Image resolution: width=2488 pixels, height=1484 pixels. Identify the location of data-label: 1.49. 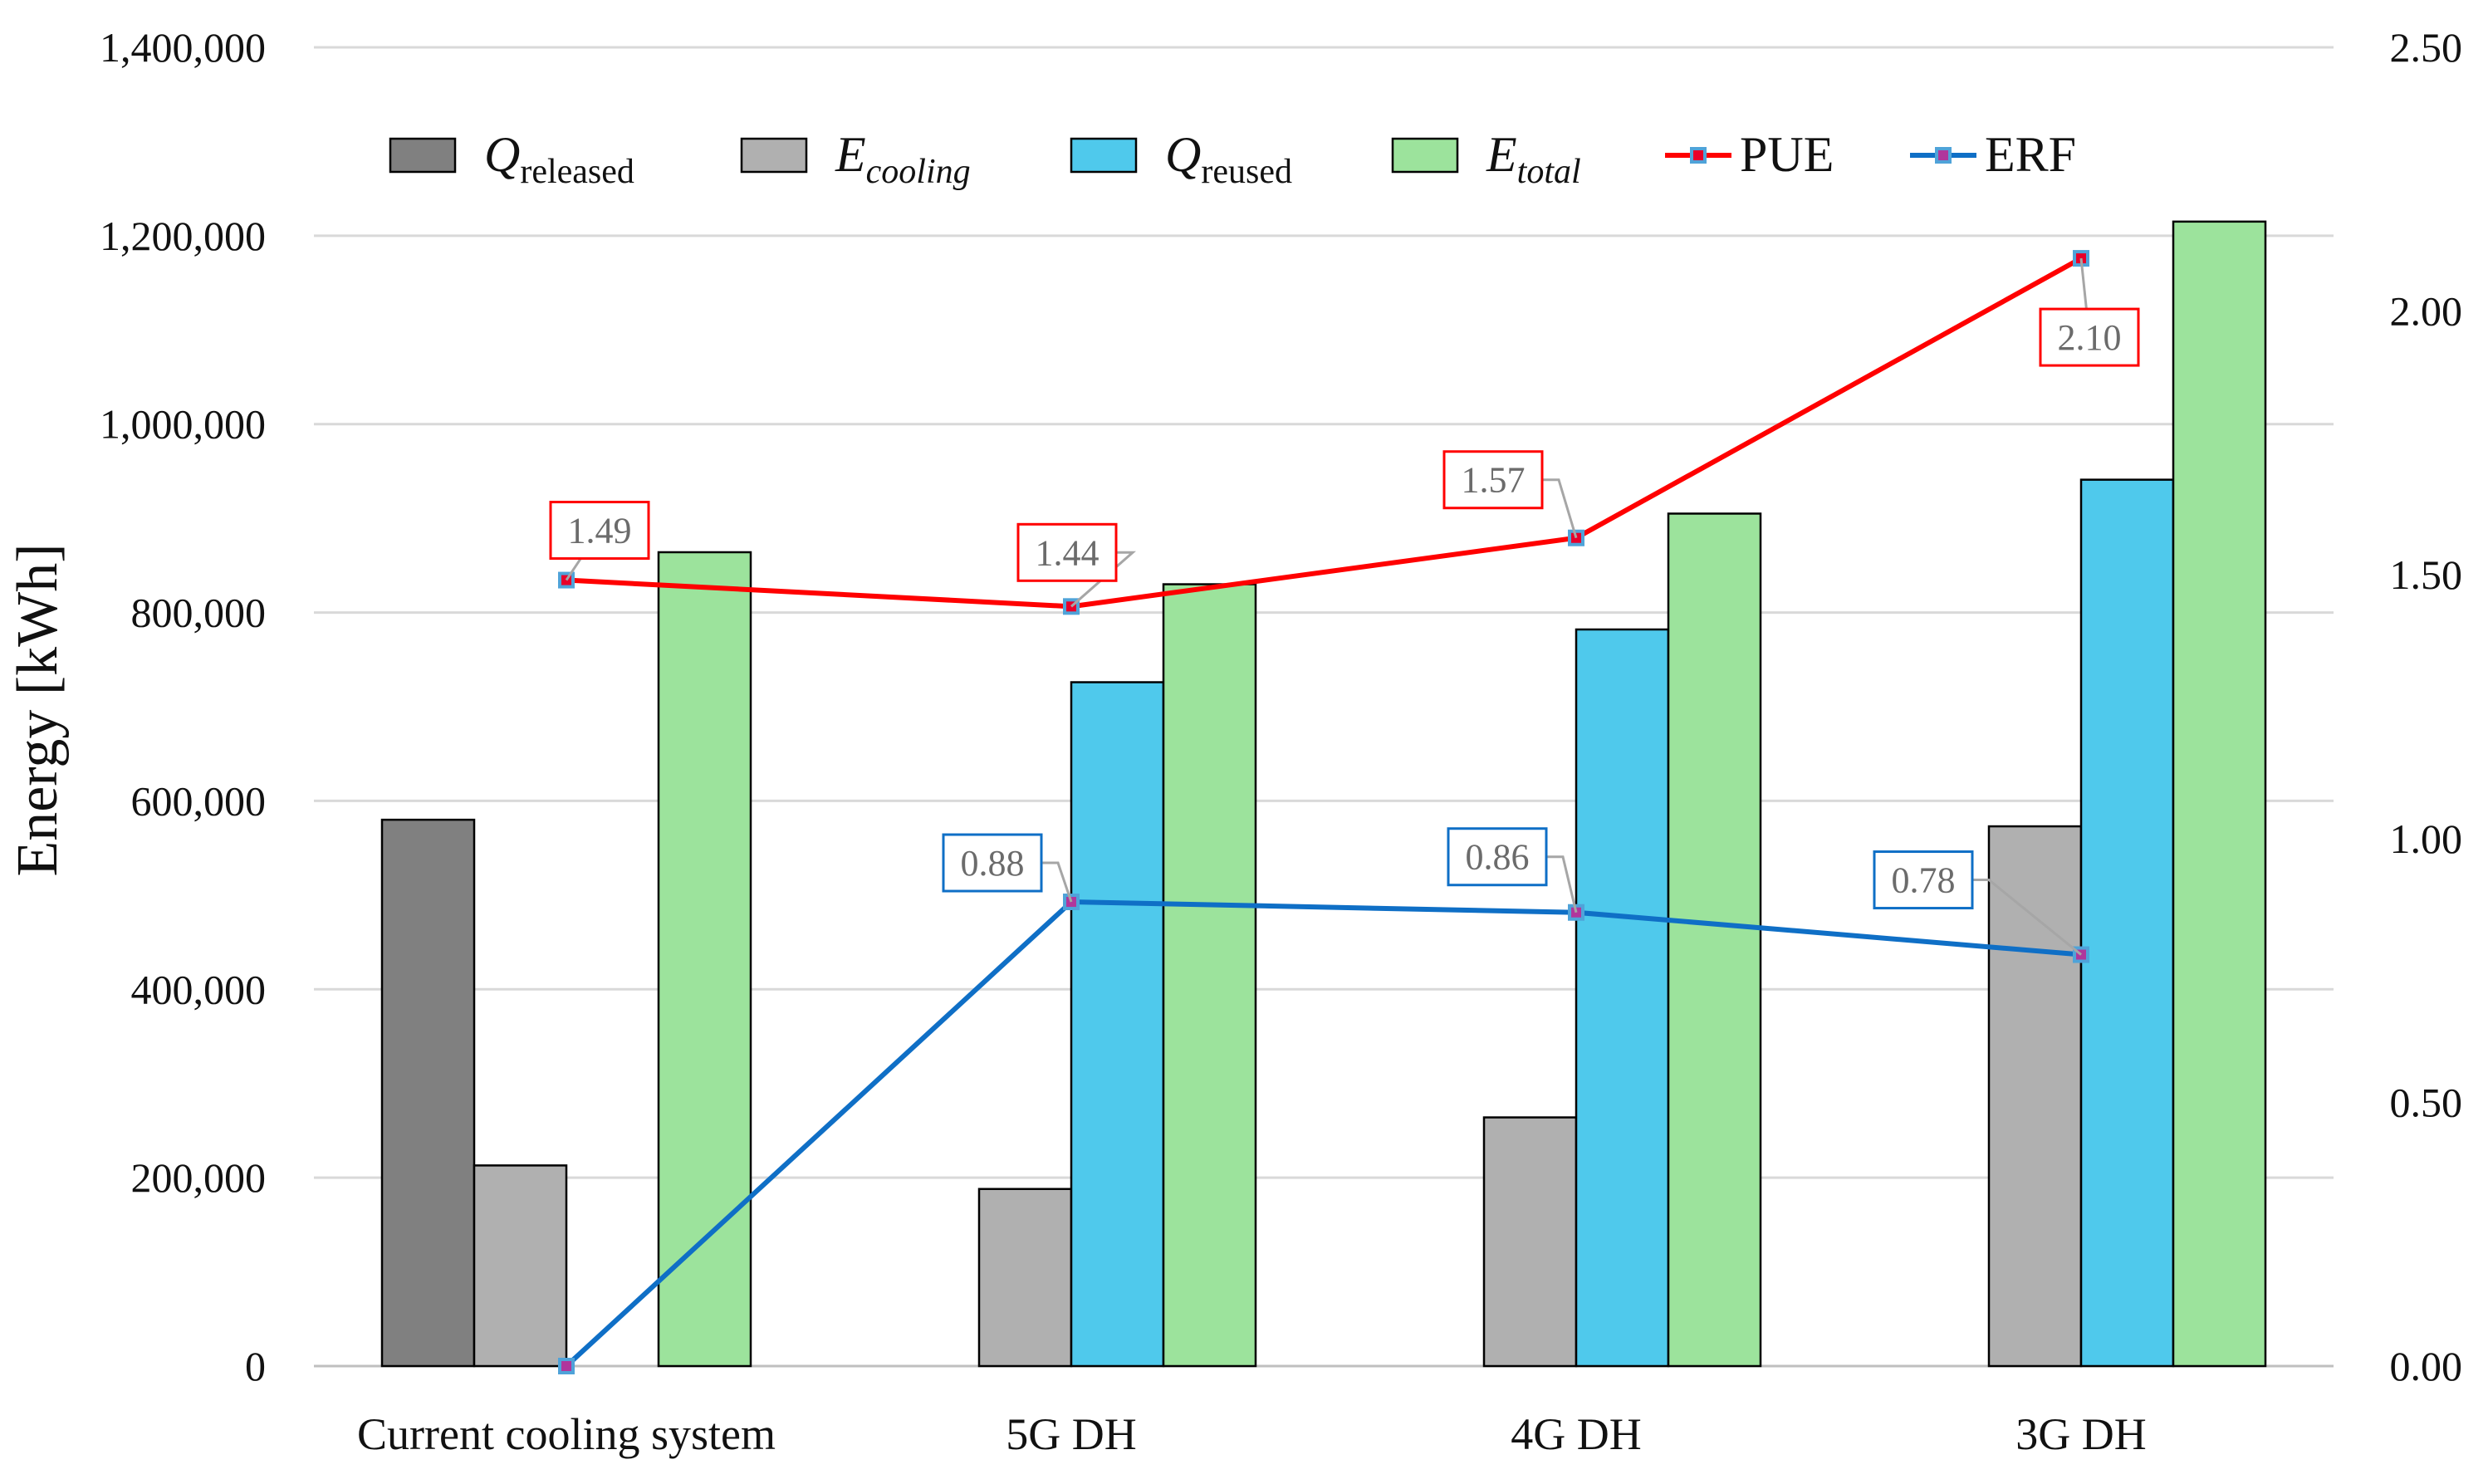
(600, 531).